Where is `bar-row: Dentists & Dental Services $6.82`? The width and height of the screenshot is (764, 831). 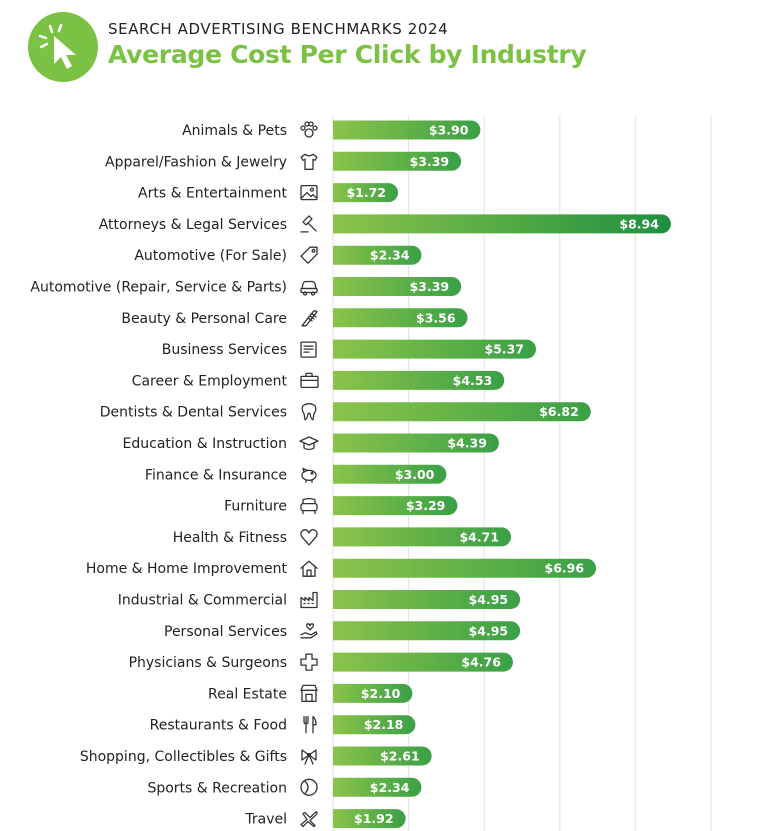
bar-row: Dentists & Dental Services $6.82 is located at coordinates (345, 412).